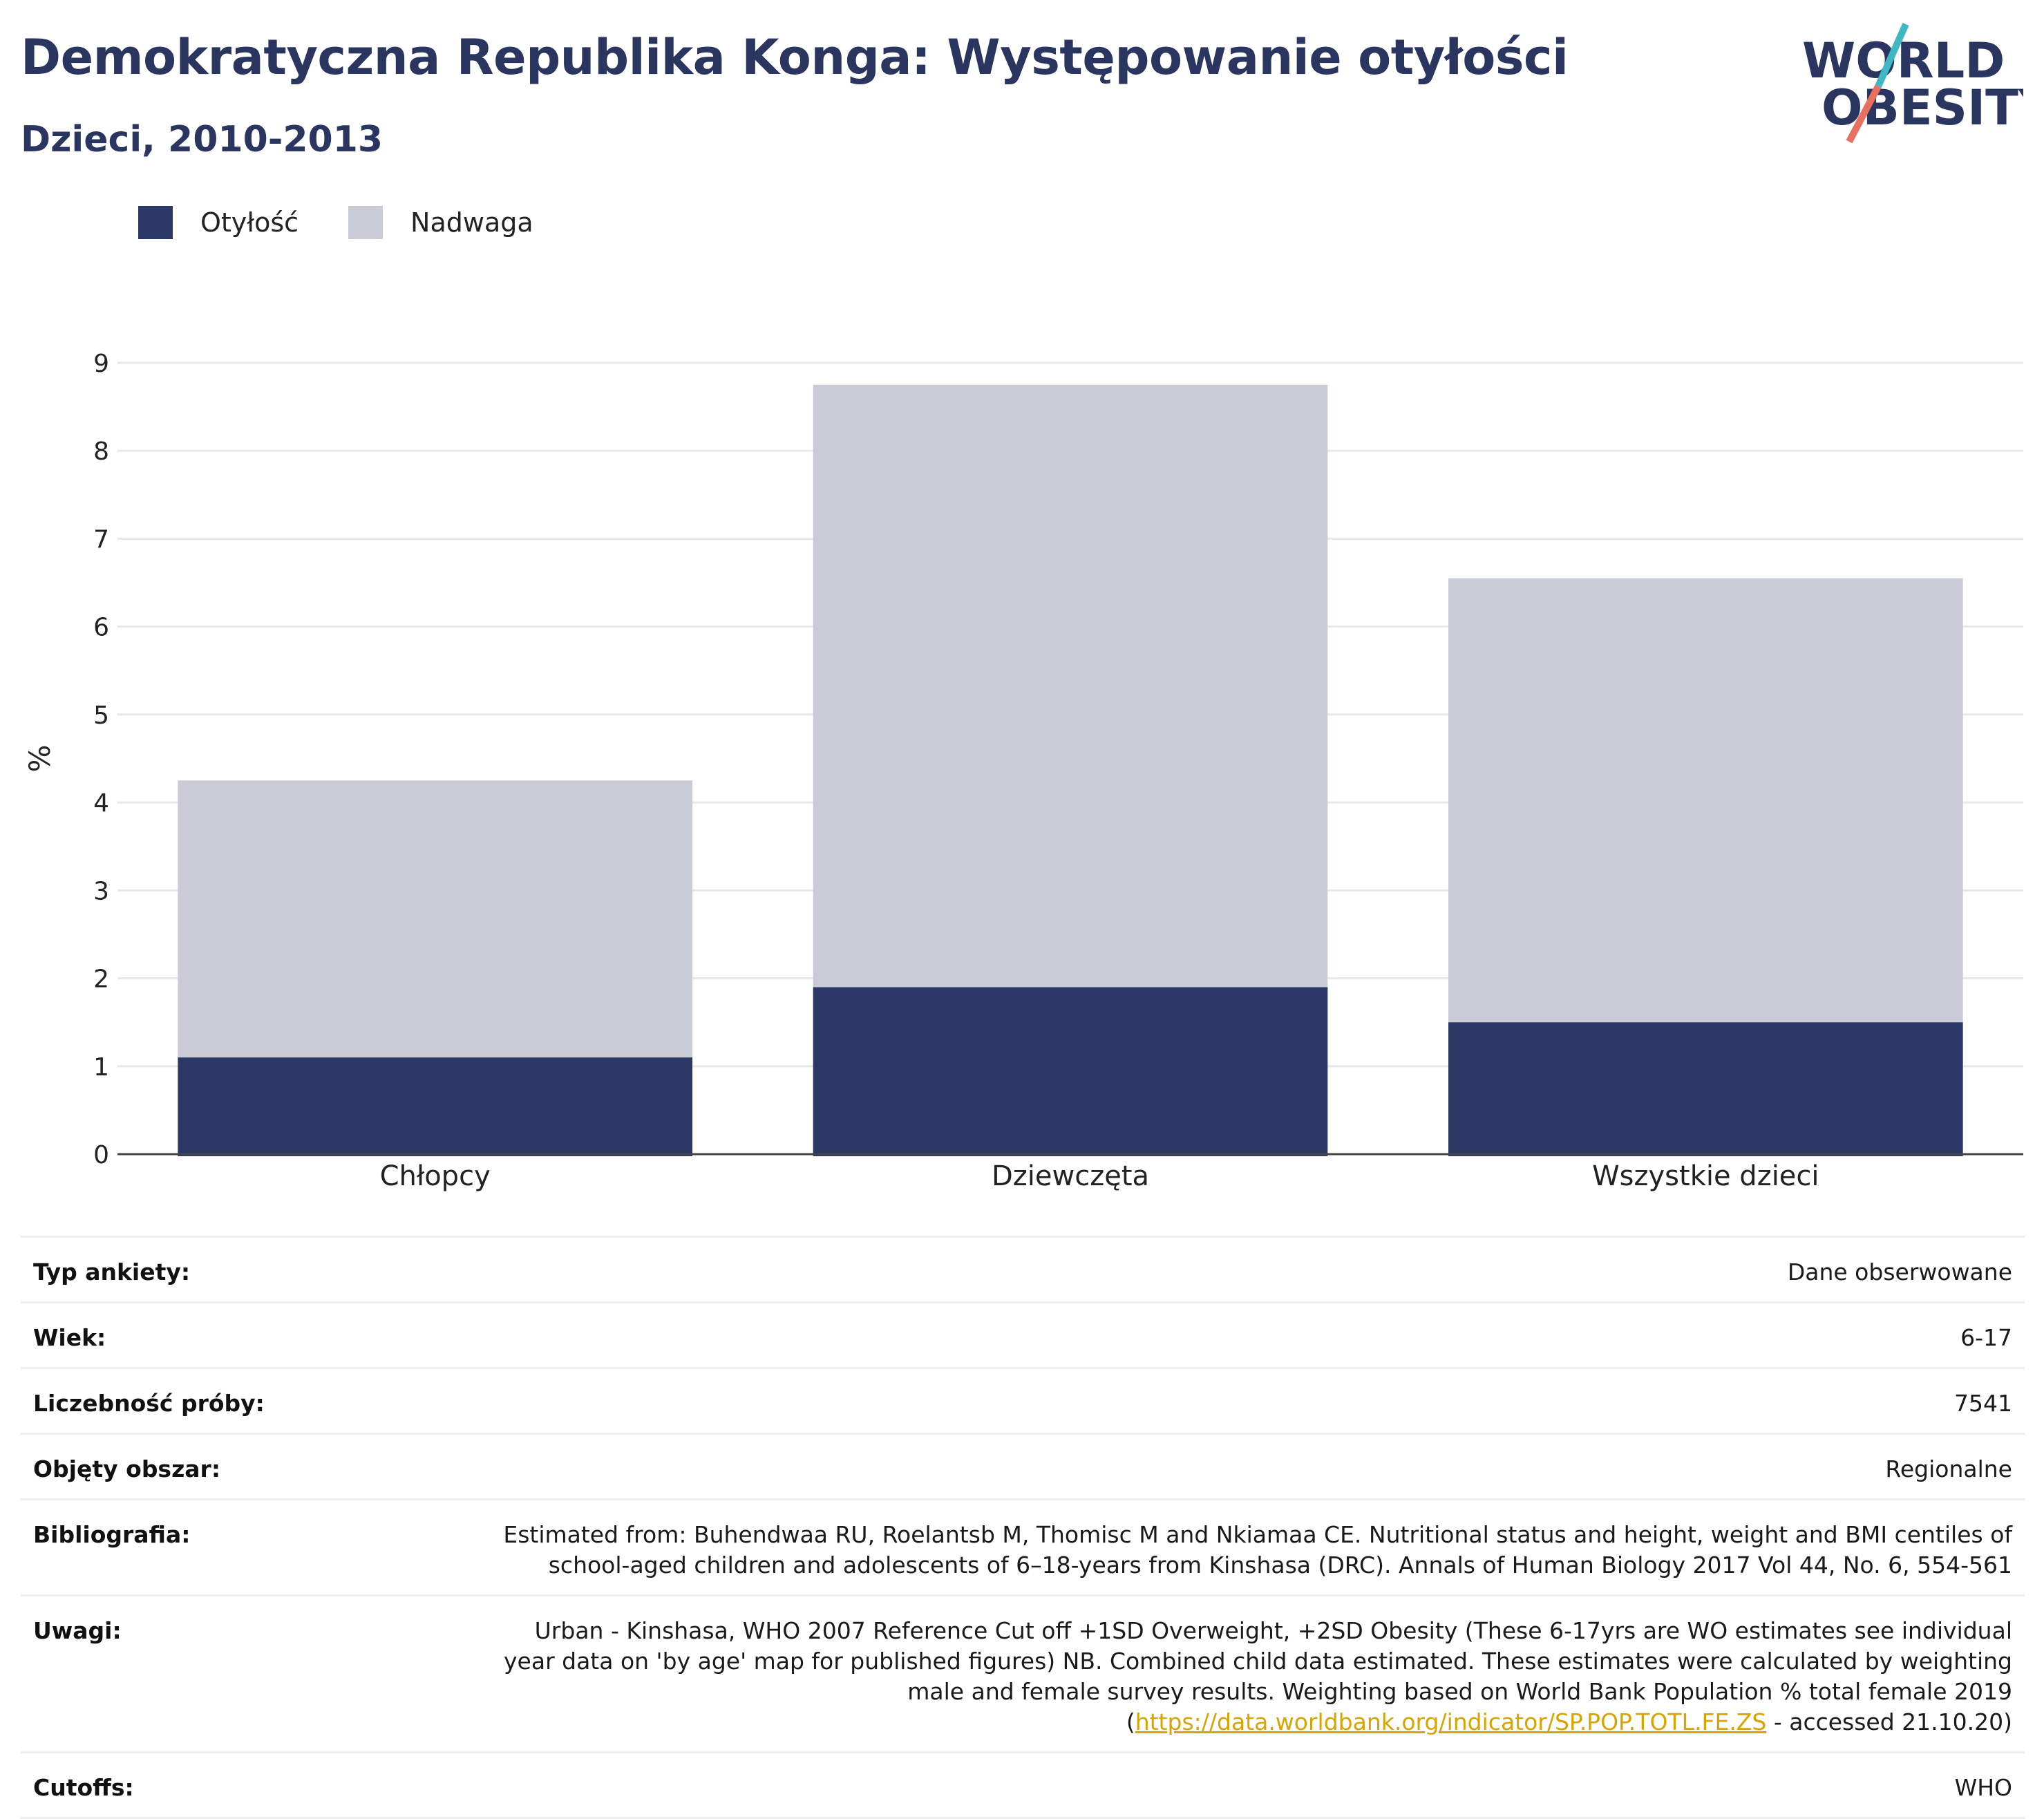  What do you see at coordinates (1023, 1400) in the screenshot?
I see `info-row-sample-size: Liczebność próby: 7541` at bounding box center [1023, 1400].